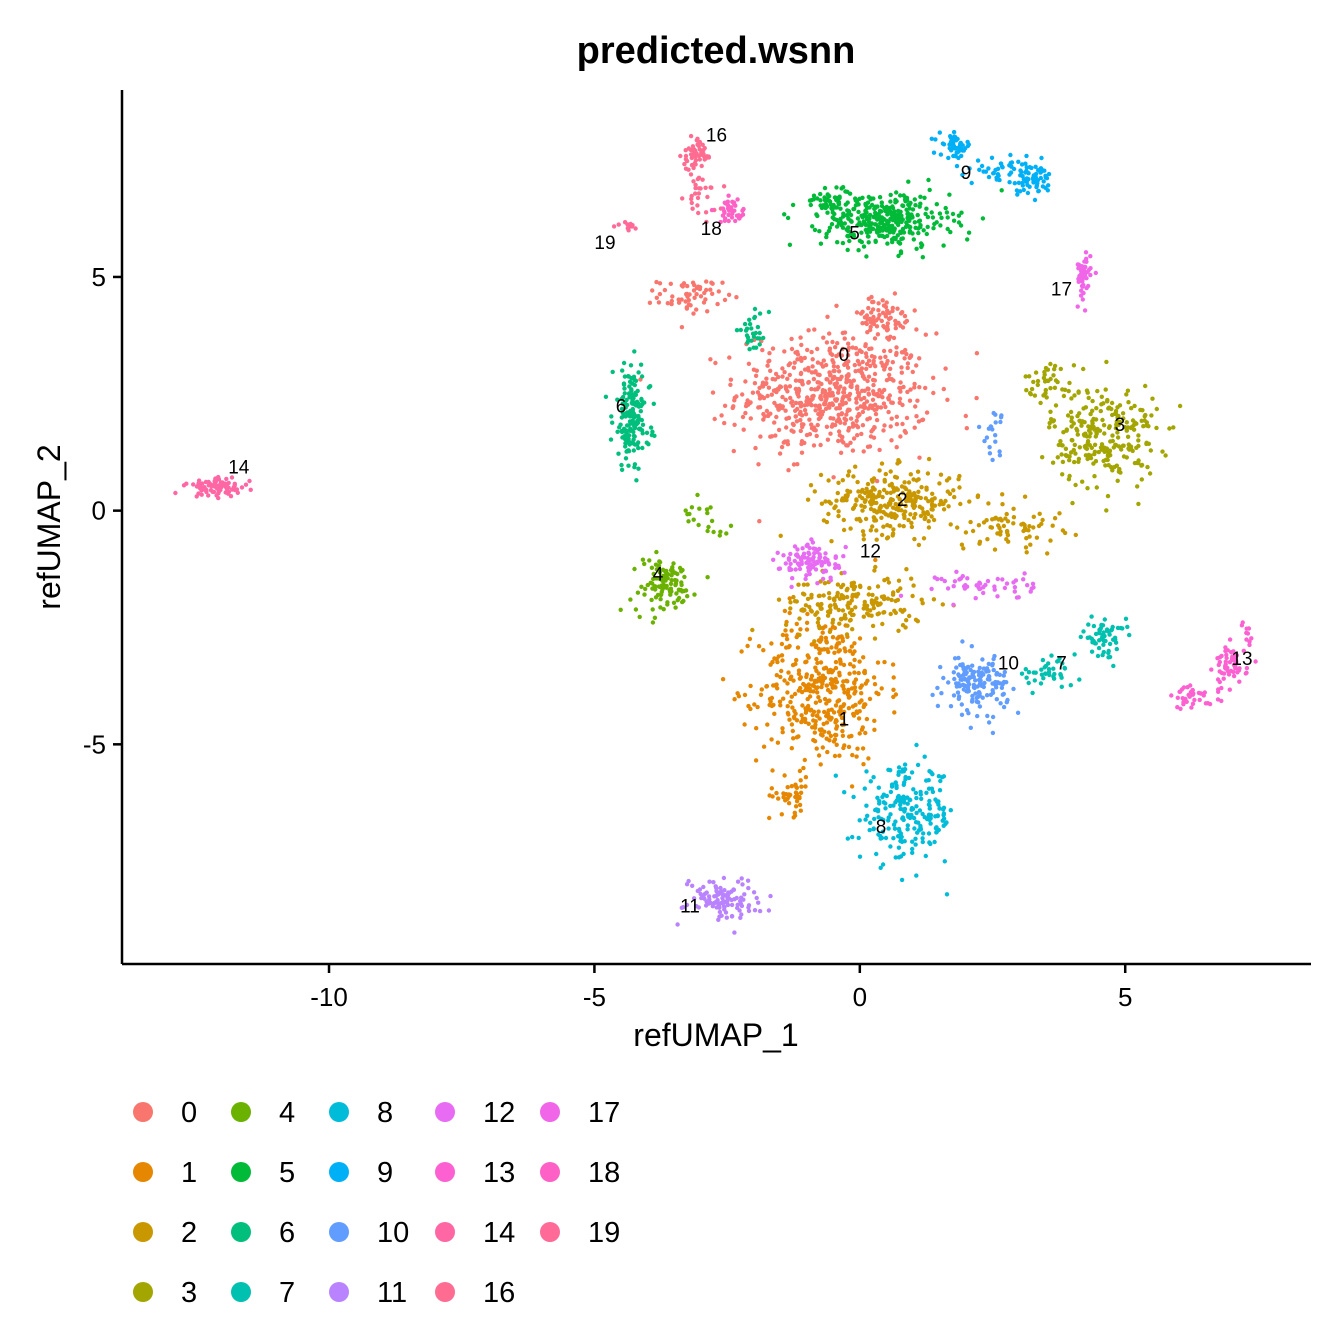 Image resolution: width=1344 pixels, height=1344 pixels. What do you see at coordinates (165, 1293) in the screenshot?
I see `legend-item-3: 3` at bounding box center [165, 1293].